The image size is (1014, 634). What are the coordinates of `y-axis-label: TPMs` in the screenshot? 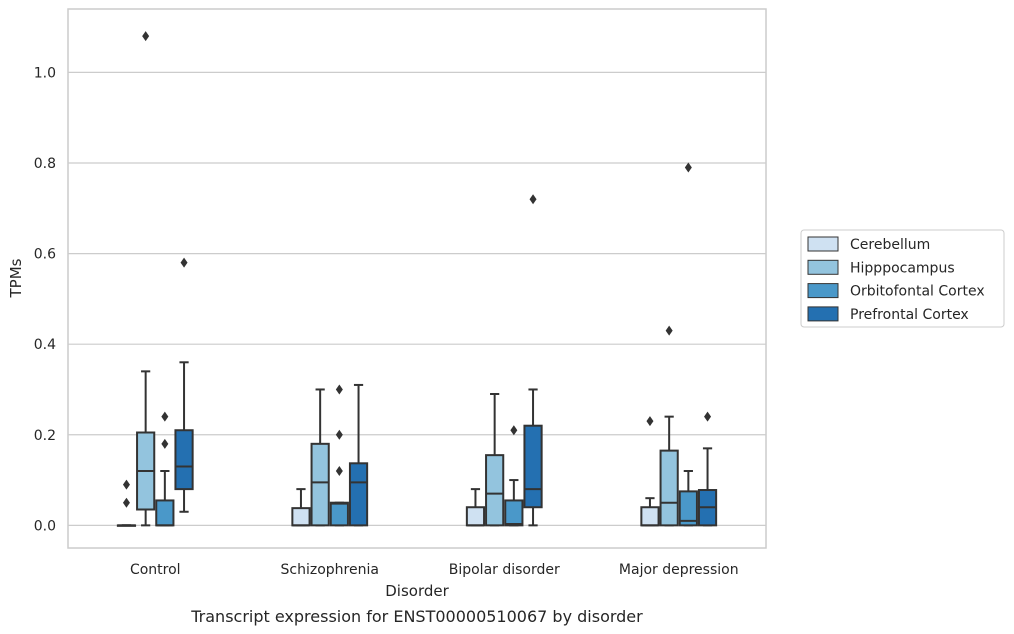 It's located at (16, 278).